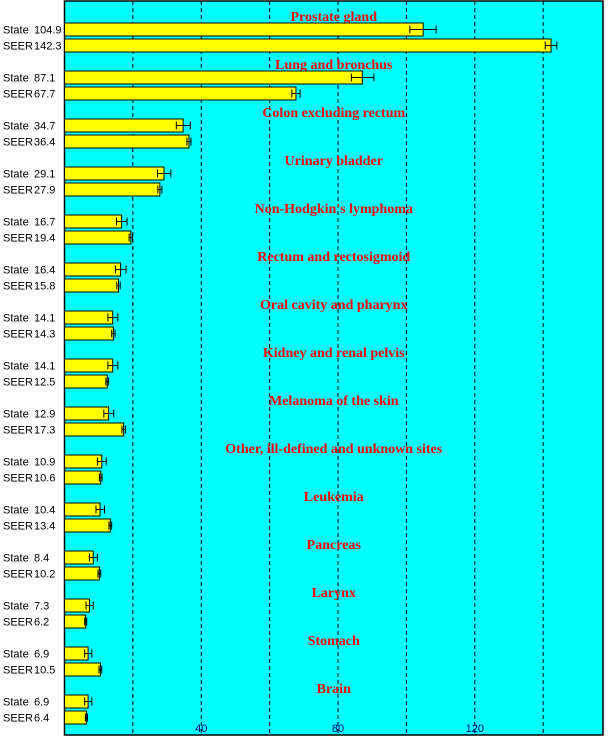 The height and width of the screenshot is (739, 608). Describe the element at coordinates (44, 143) in the screenshot. I see `seer-value: 36.4` at that location.